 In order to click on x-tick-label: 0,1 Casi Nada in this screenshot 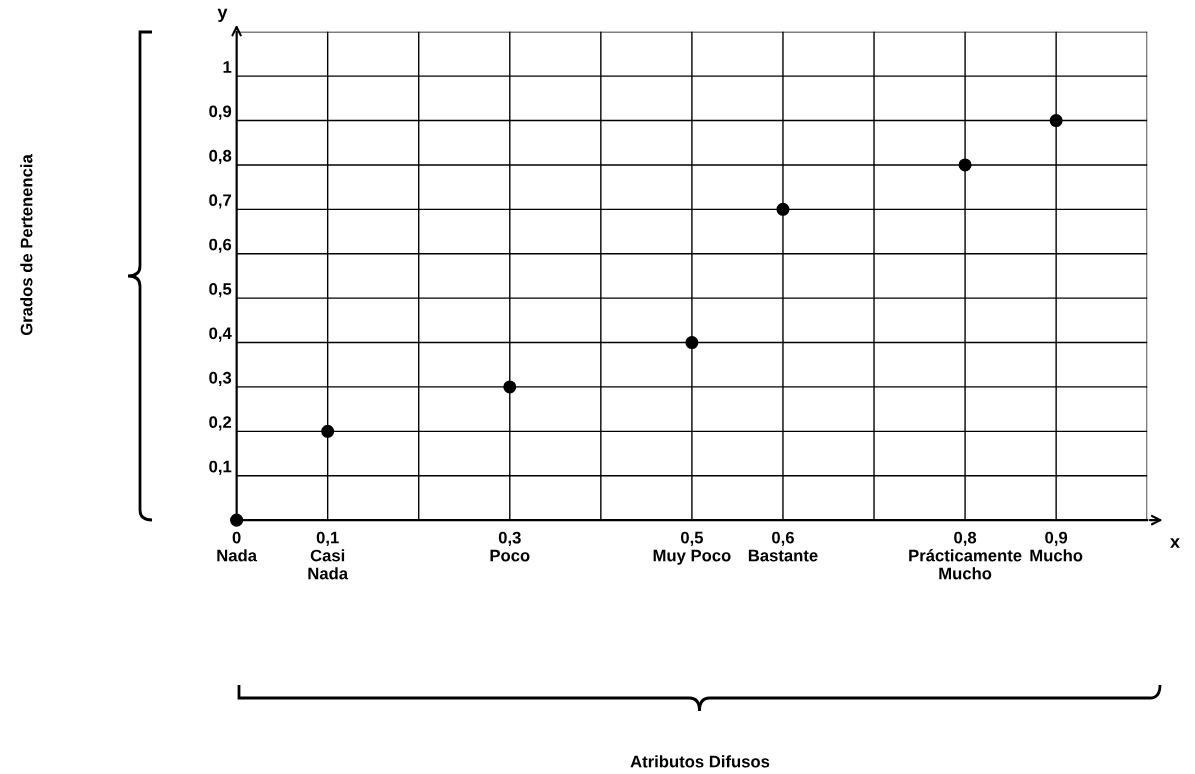, I will do `click(328, 555)`.